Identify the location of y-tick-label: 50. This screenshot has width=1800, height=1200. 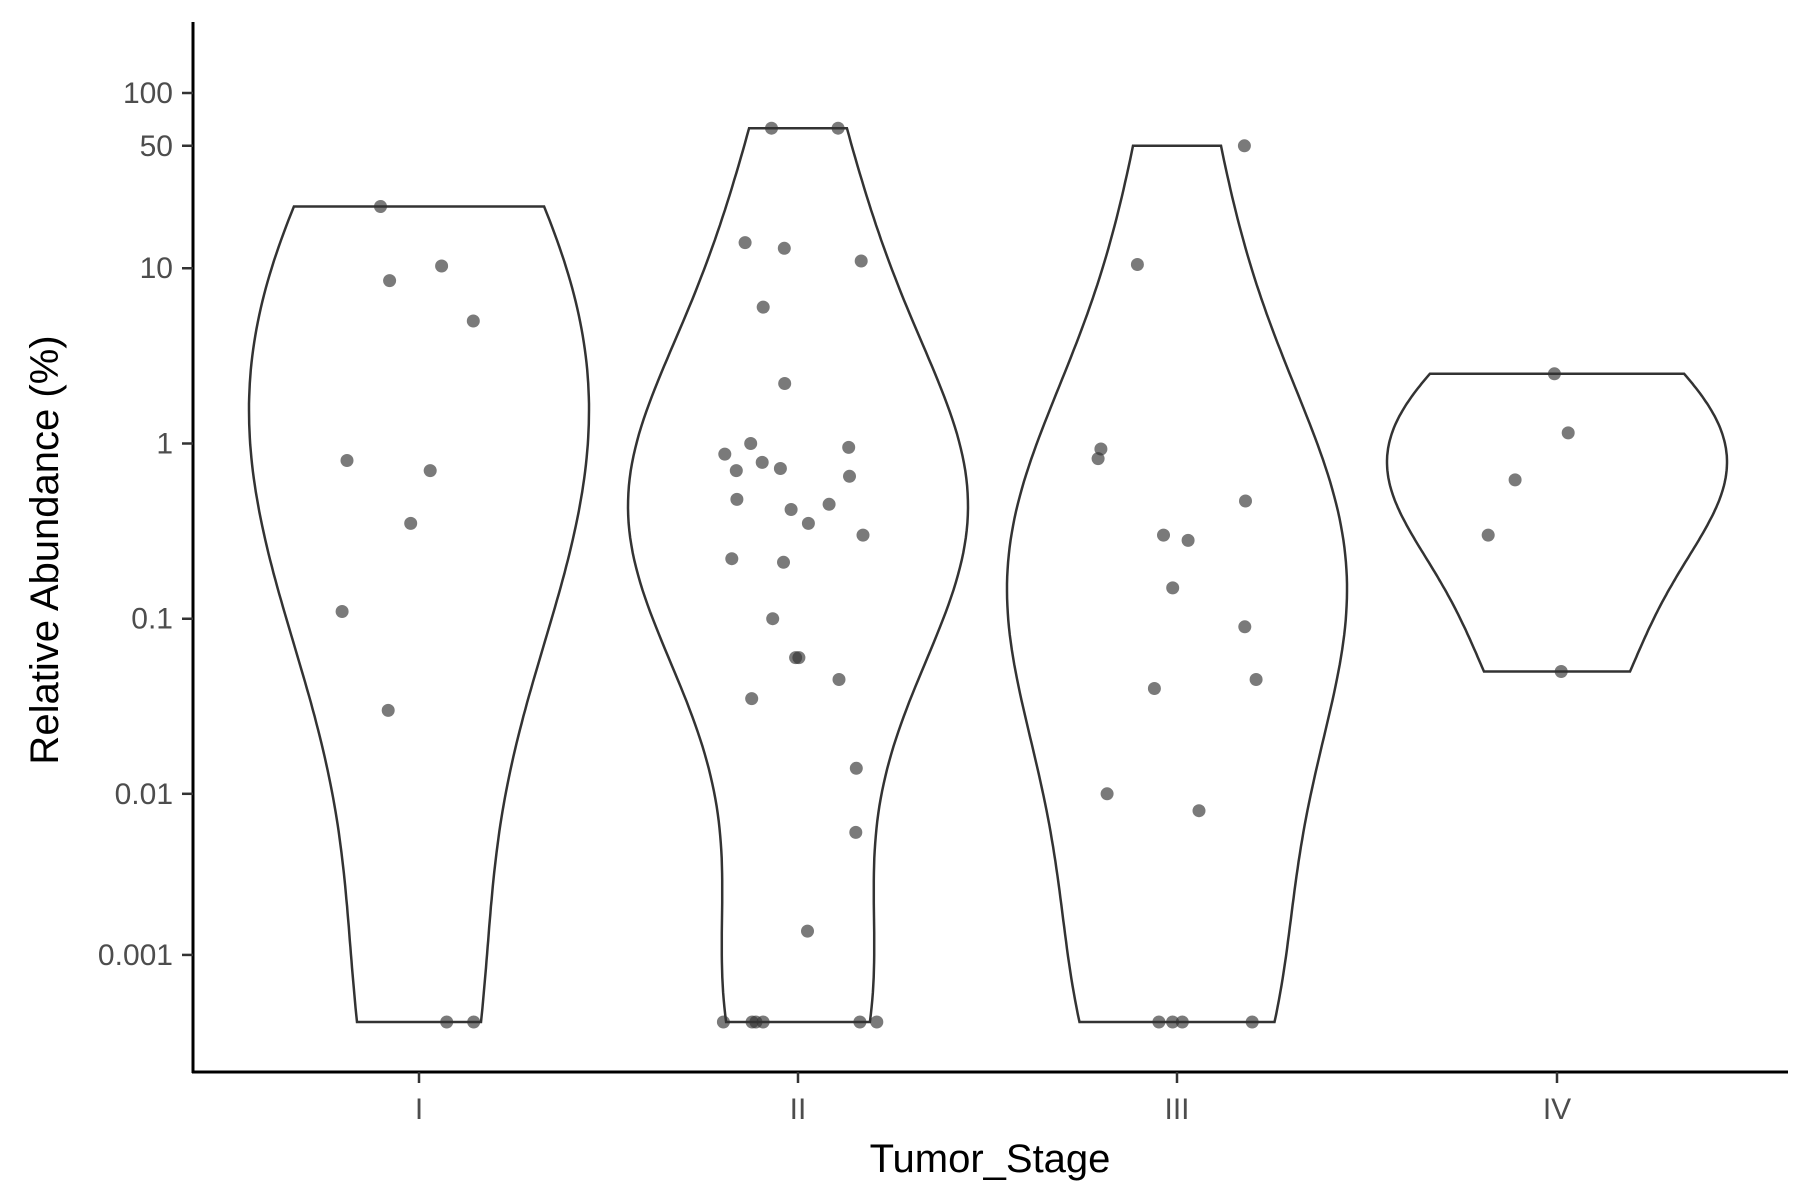
(156, 146).